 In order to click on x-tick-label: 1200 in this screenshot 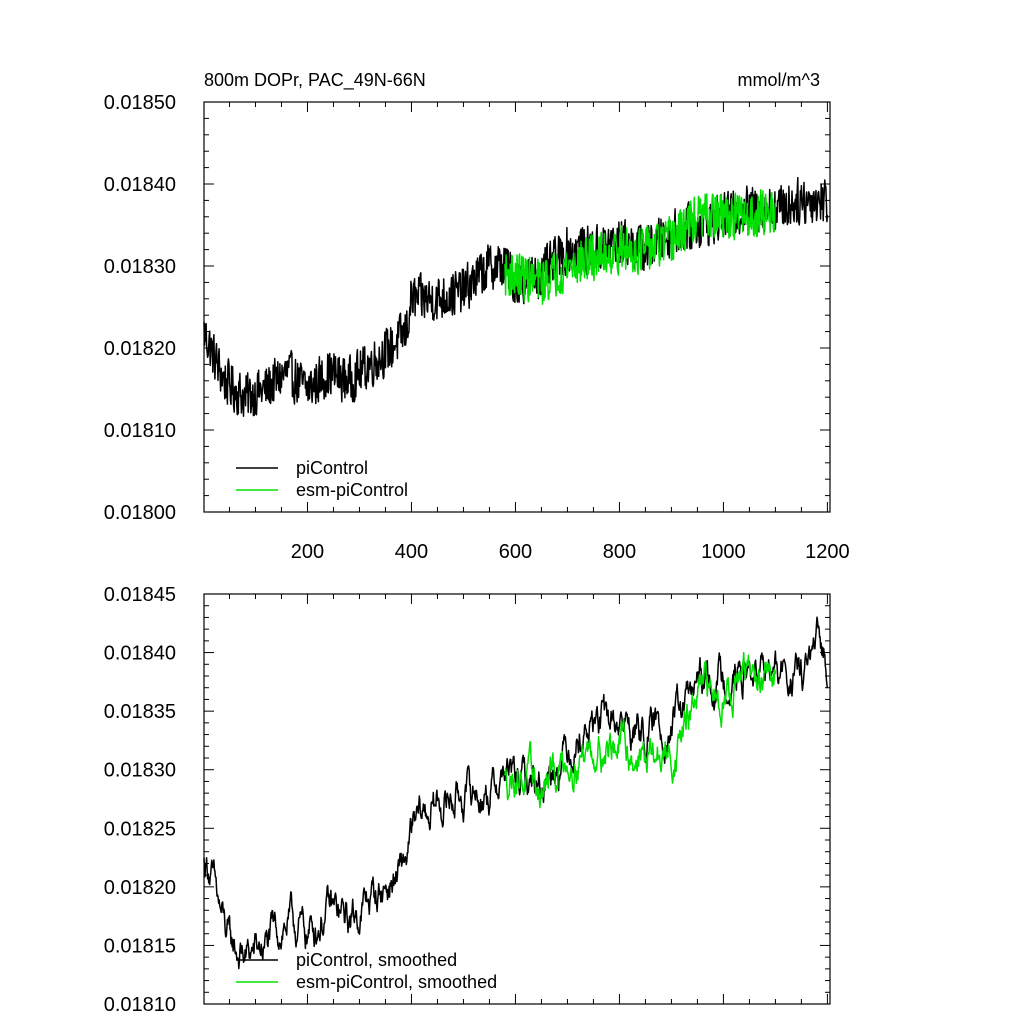, I will do `click(827, 552)`.